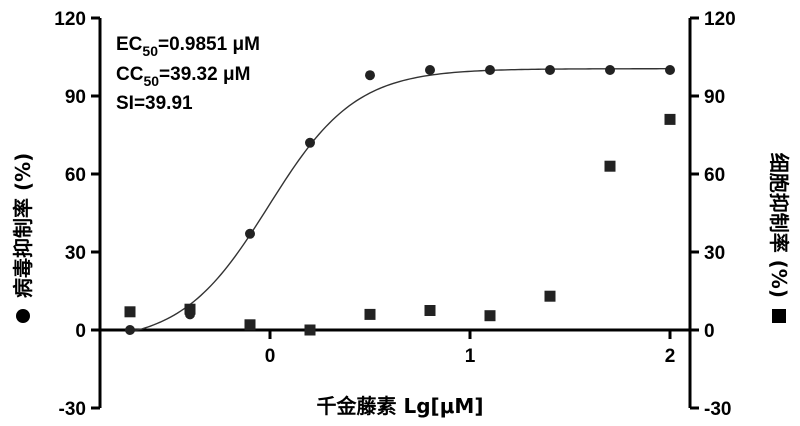 Image resolution: width=800 pixels, height=426 pixels. I want to click on right-y-tick-label: 0, so click(709, 331).